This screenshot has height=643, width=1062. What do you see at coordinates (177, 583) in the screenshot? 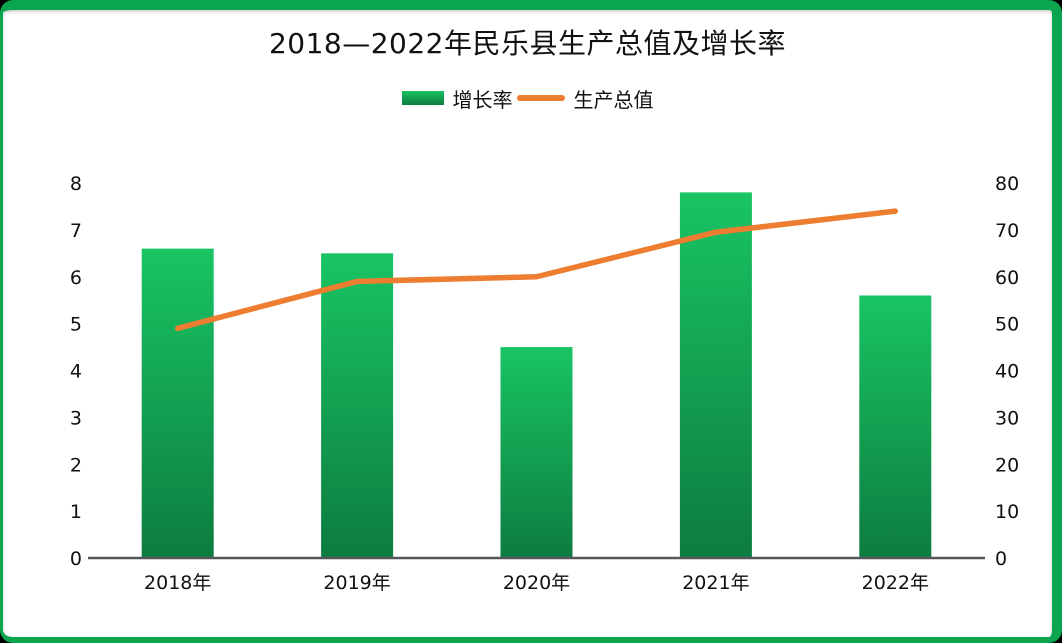
I see `x-axis-category-label: 2018年` at bounding box center [177, 583].